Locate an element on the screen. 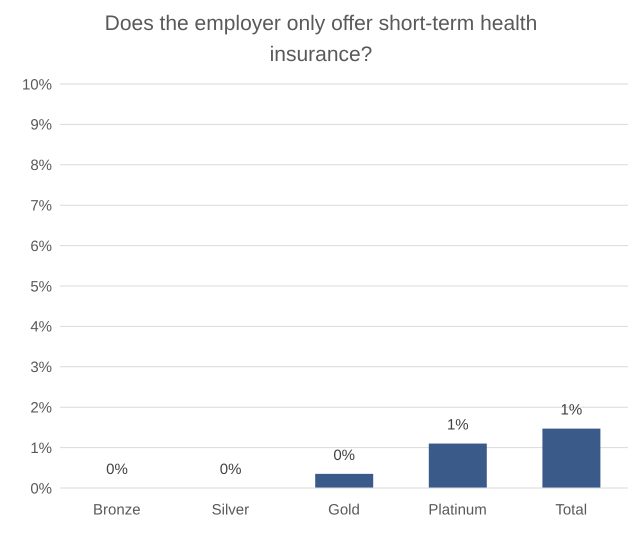 Image resolution: width=642 pixels, height=542 pixels. y-tick-label: 0% is located at coordinates (41, 489).